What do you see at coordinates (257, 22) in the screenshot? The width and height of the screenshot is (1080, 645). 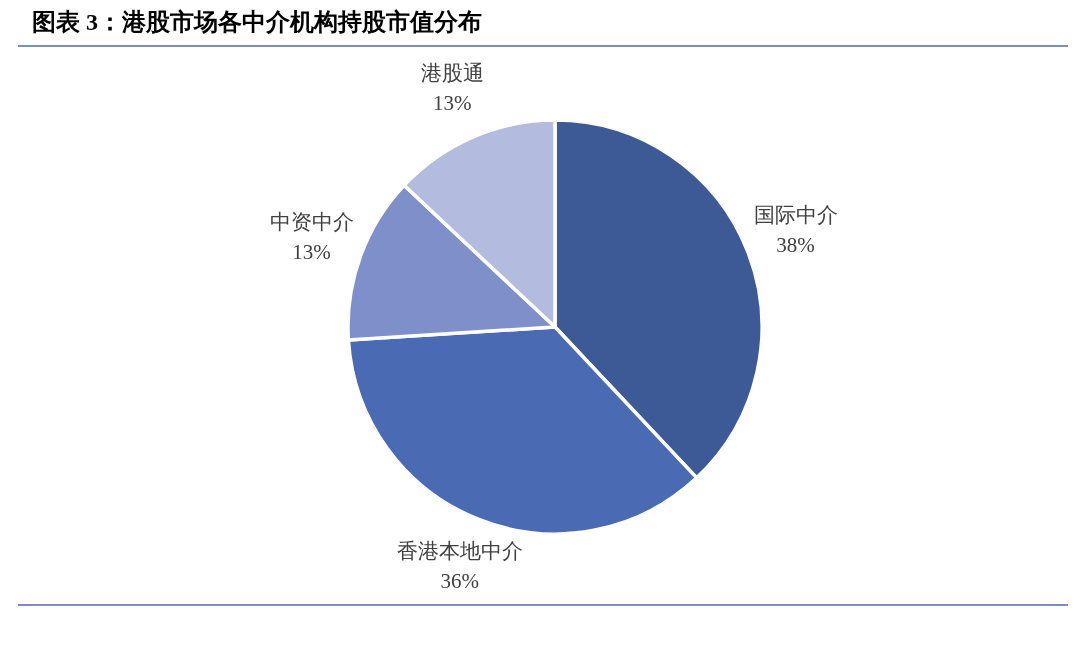 I see `chart-title: 图表 3：港股市场各中介机构持股市值分布` at bounding box center [257, 22].